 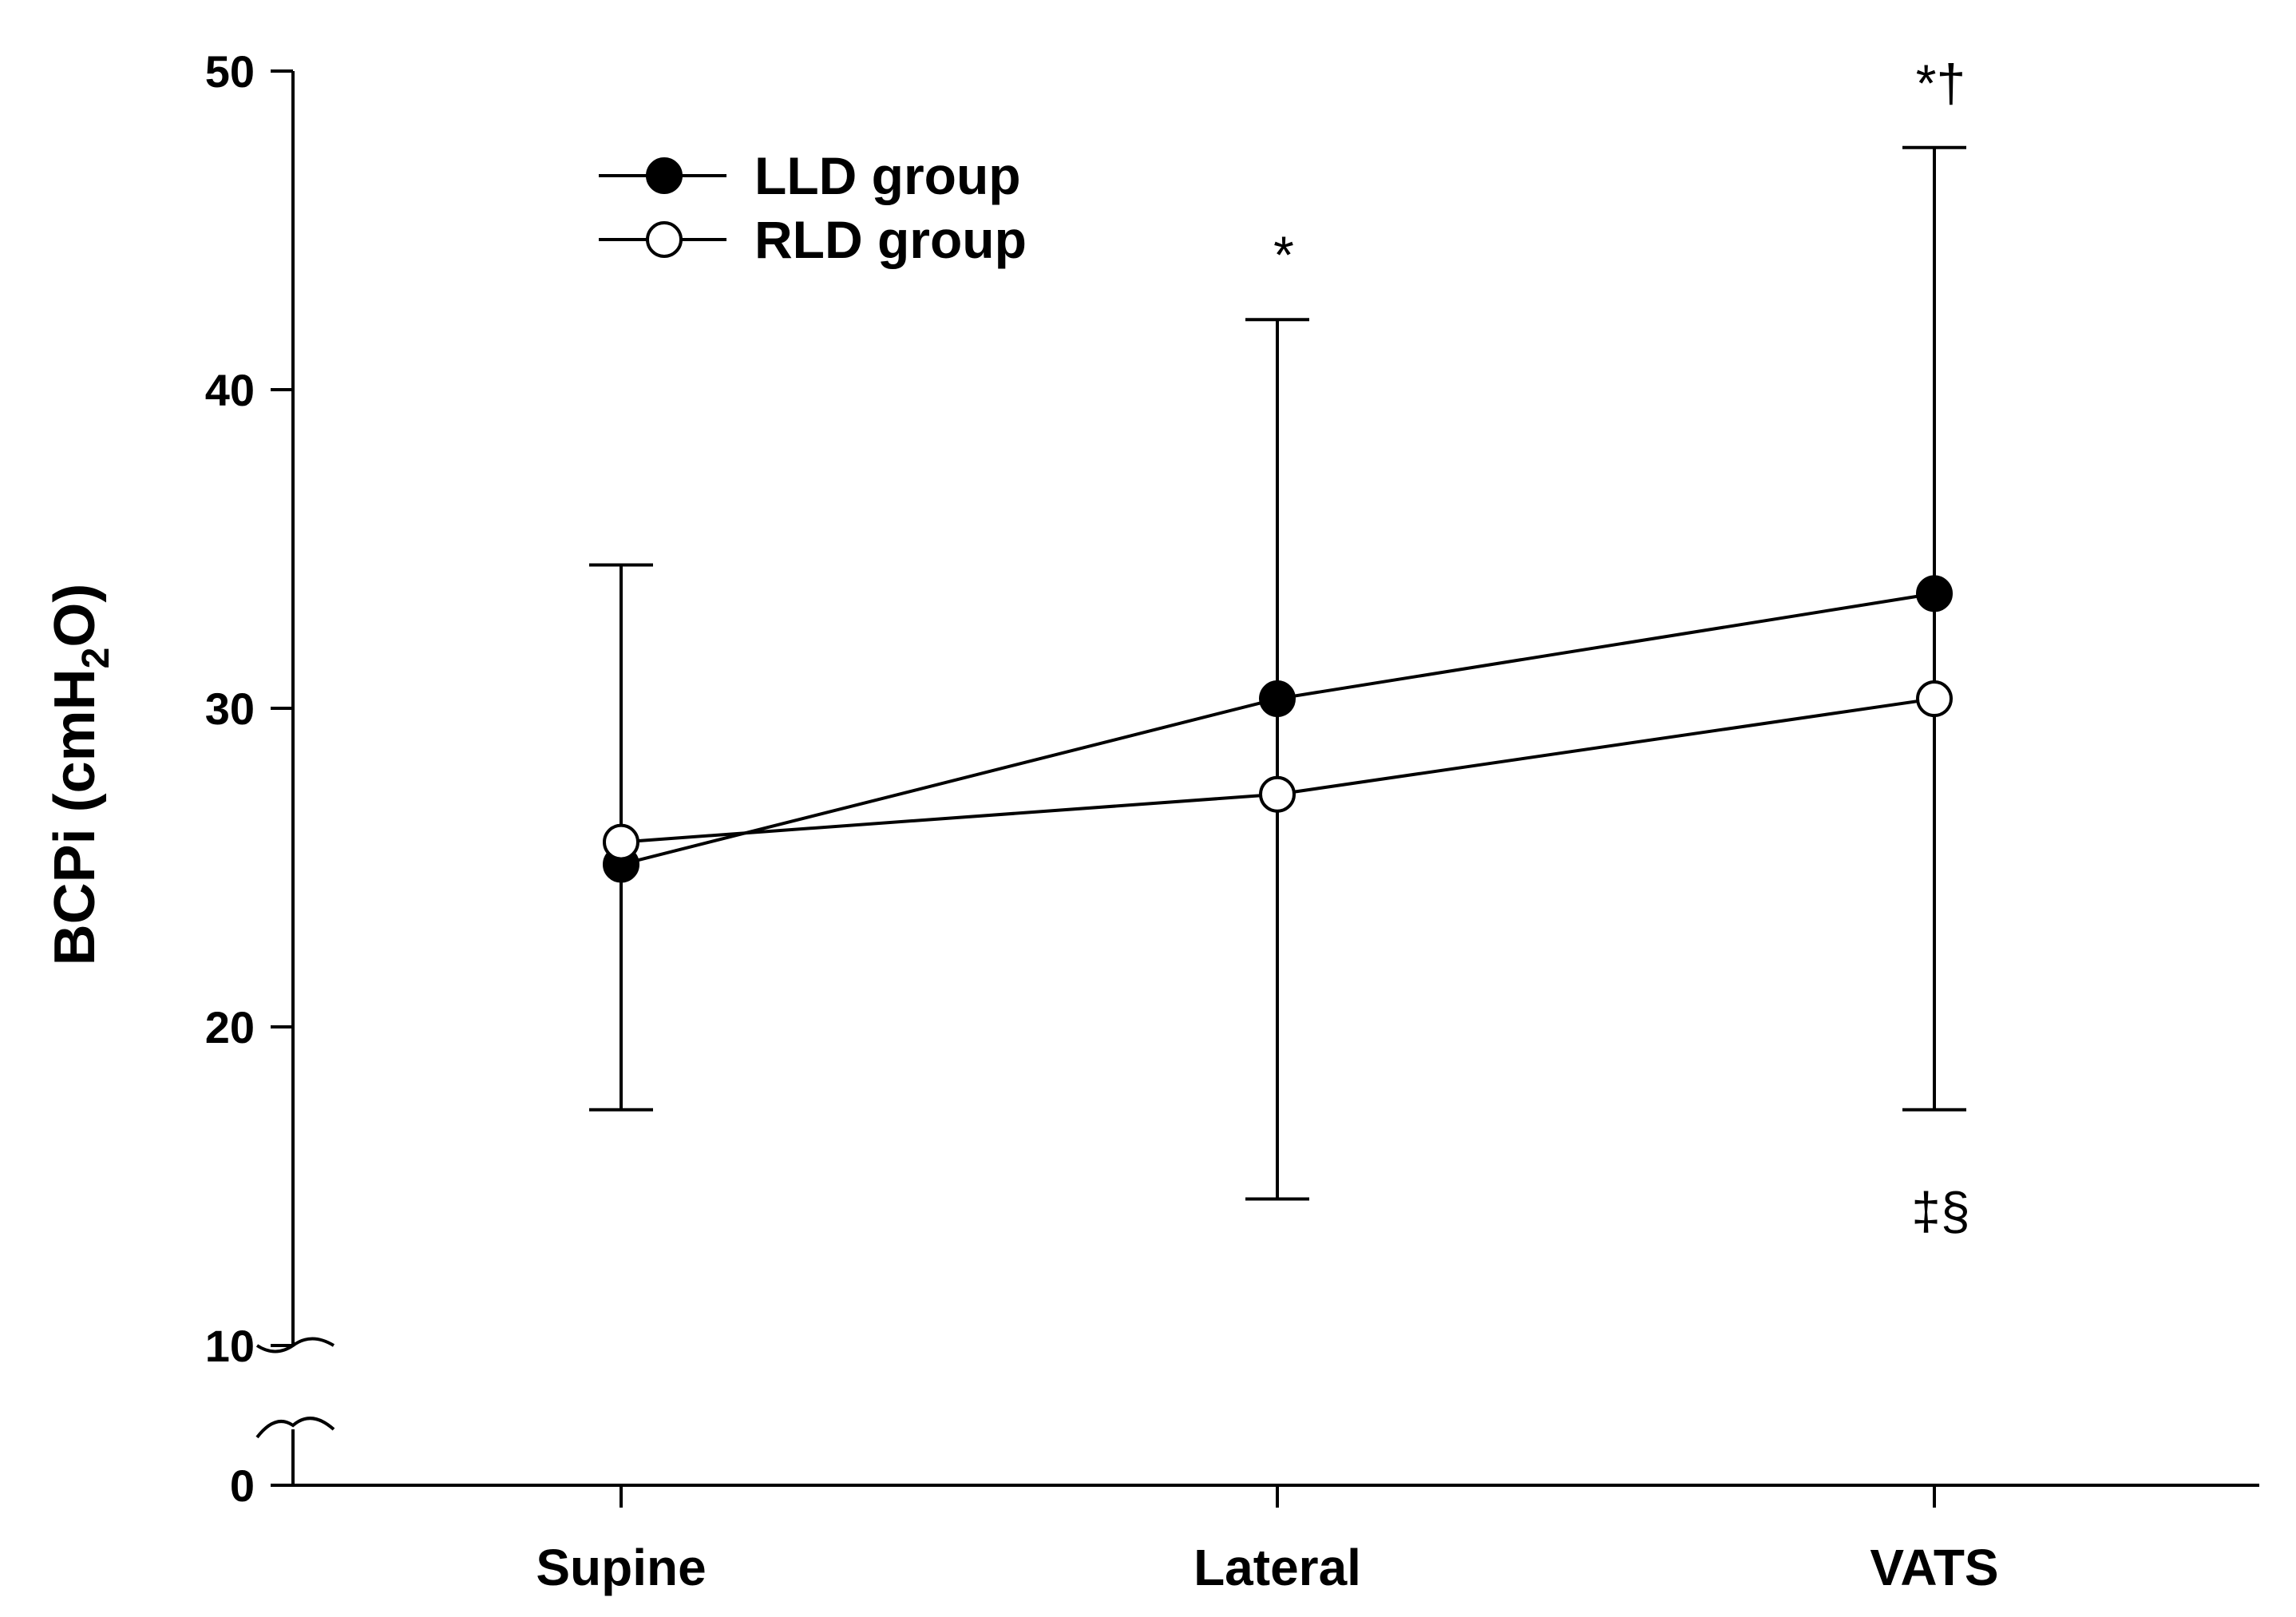 What do you see at coordinates (230, 1346) in the screenshot?
I see `y-tick-label: 10` at bounding box center [230, 1346].